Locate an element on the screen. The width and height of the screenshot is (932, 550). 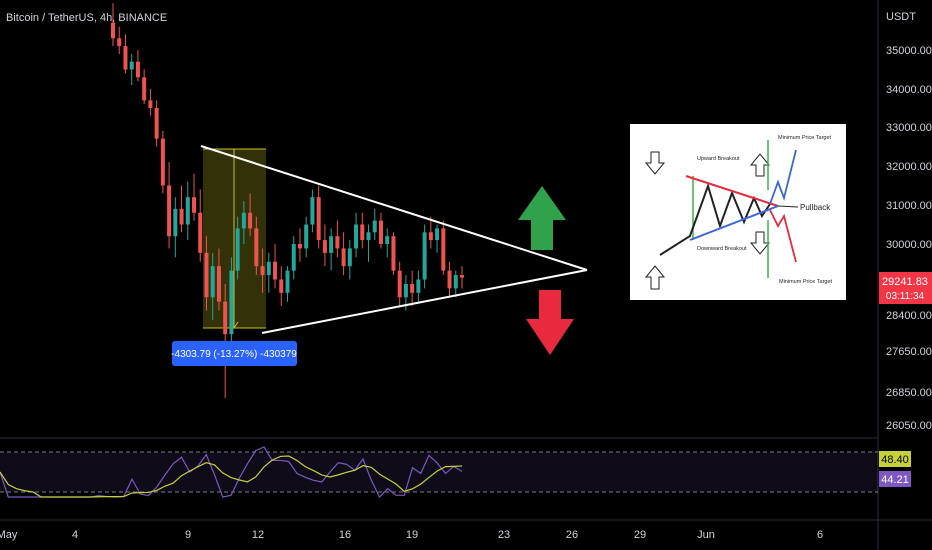
rsi-value-a-bg is located at coordinates (895, 459).